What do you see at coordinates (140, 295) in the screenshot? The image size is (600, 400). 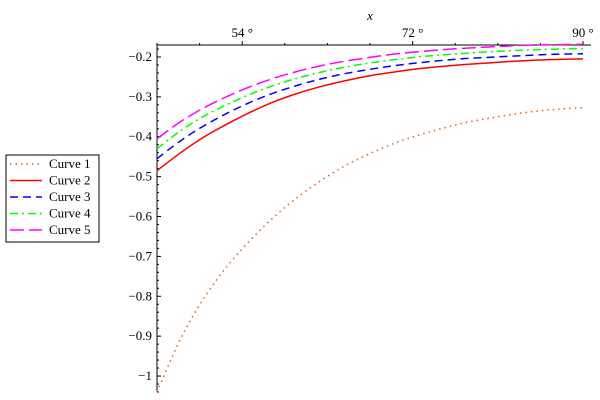 I see `y-tick-label: −0.8` at bounding box center [140, 295].